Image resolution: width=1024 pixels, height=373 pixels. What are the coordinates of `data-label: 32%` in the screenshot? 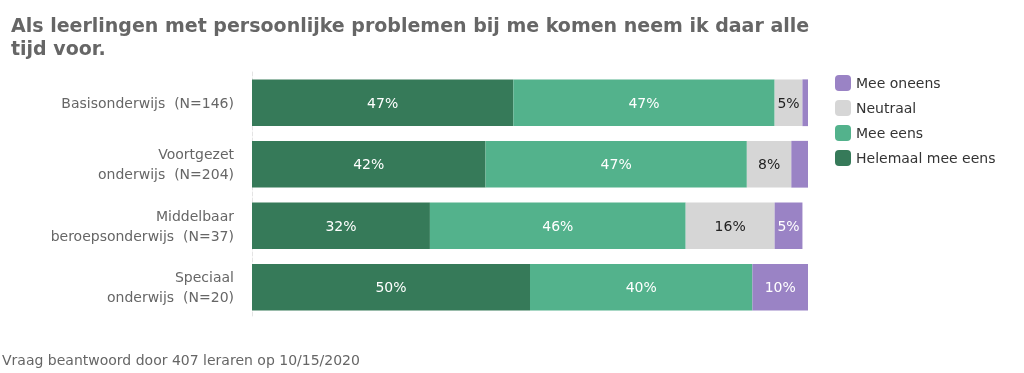 It's located at (341, 225).